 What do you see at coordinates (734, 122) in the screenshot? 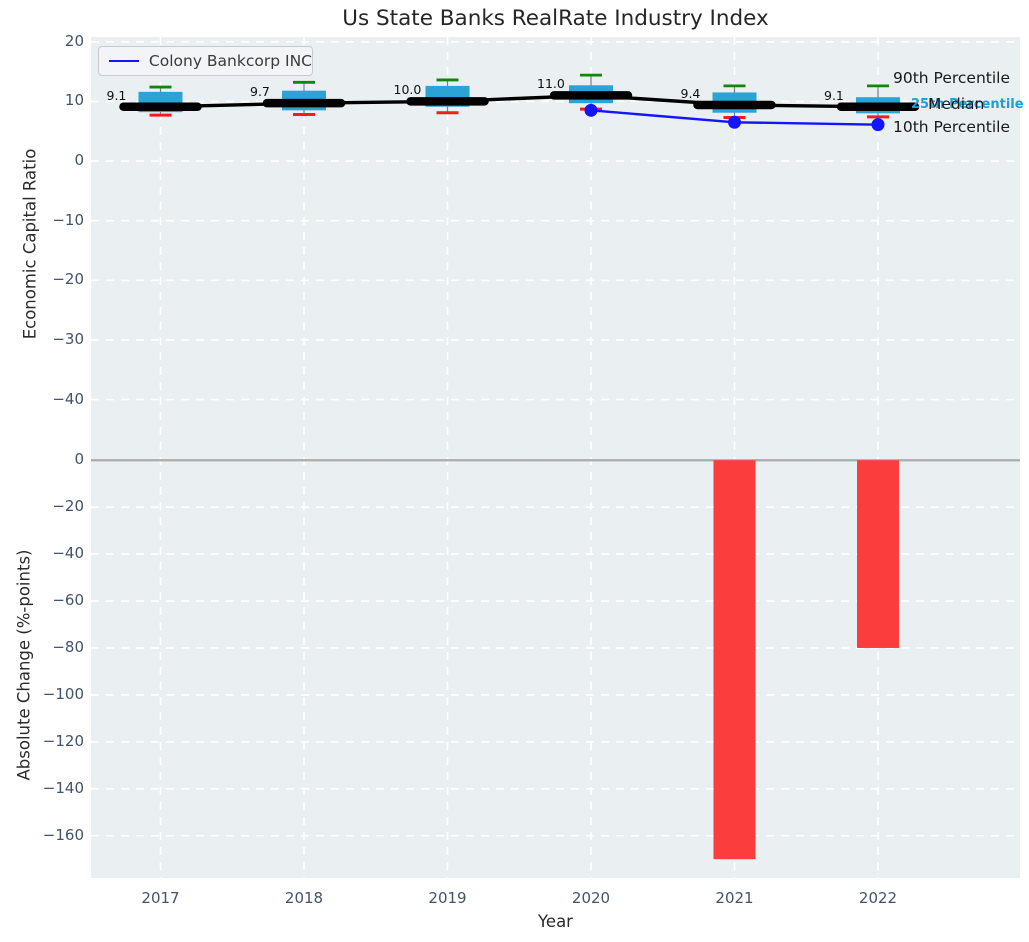
I see `company-point-2021` at bounding box center [734, 122].